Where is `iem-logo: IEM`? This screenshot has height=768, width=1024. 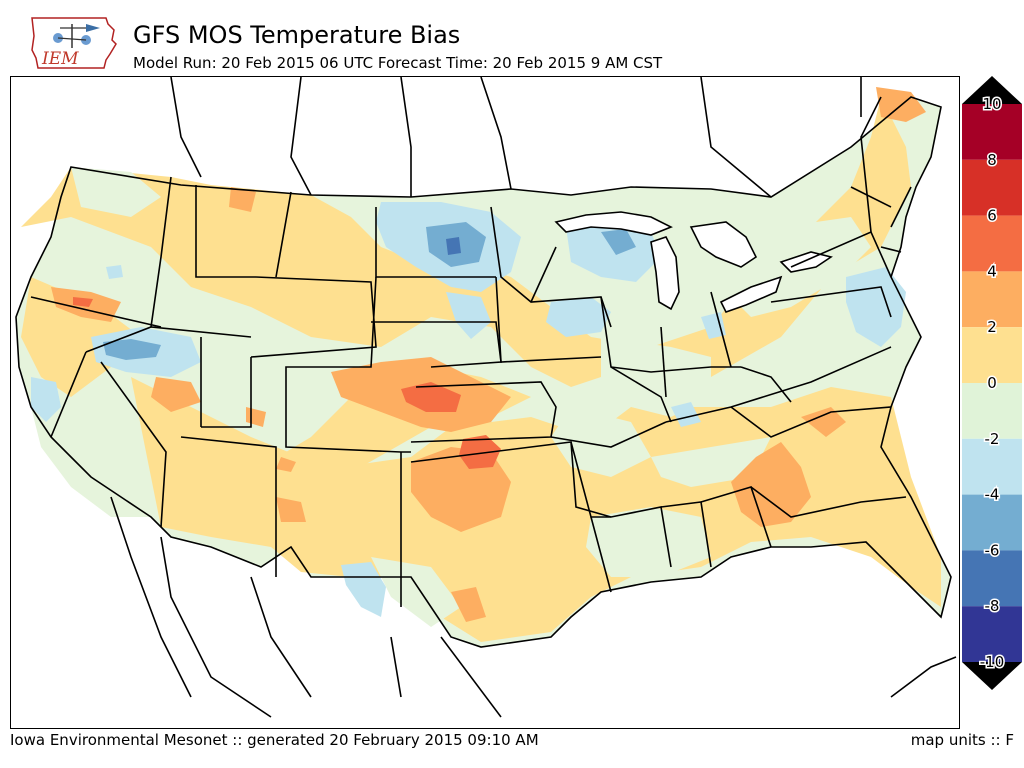 iem-logo: IEM is located at coordinates (74, 43).